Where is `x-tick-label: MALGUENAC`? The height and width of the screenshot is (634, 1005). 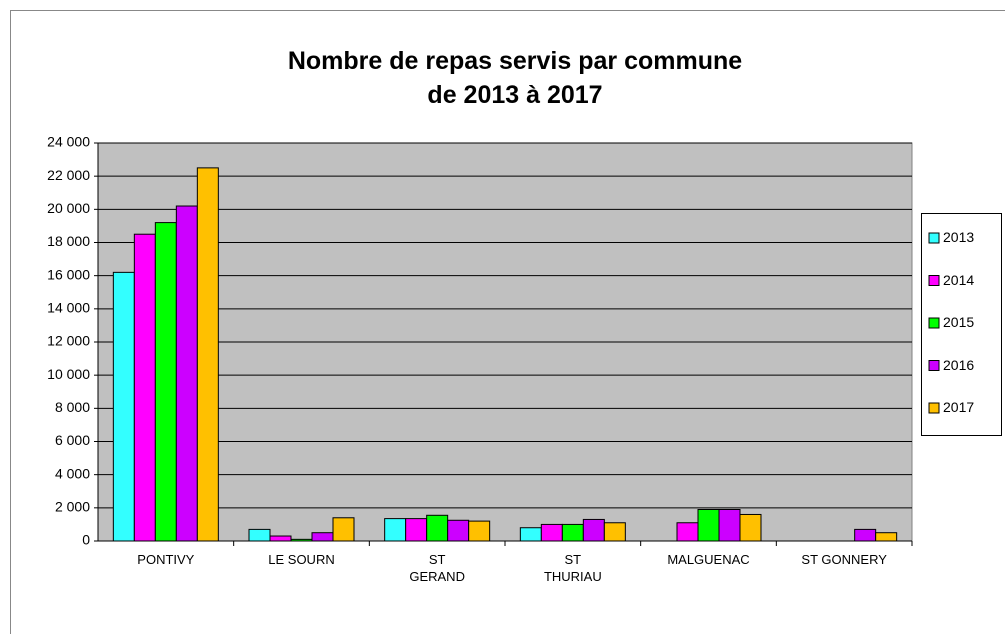 x-tick-label: MALGUENAC is located at coordinates (708, 559).